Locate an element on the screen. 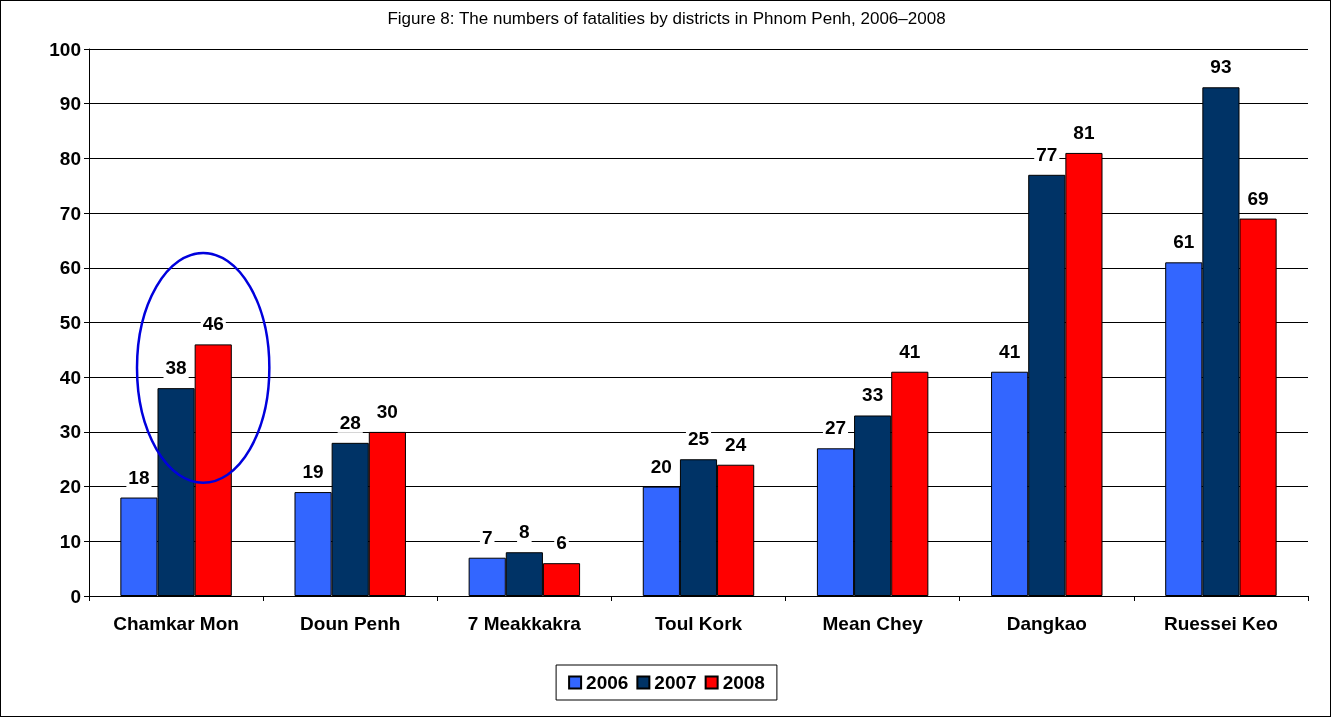  y-tick-label: 0 is located at coordinates (75, 596).